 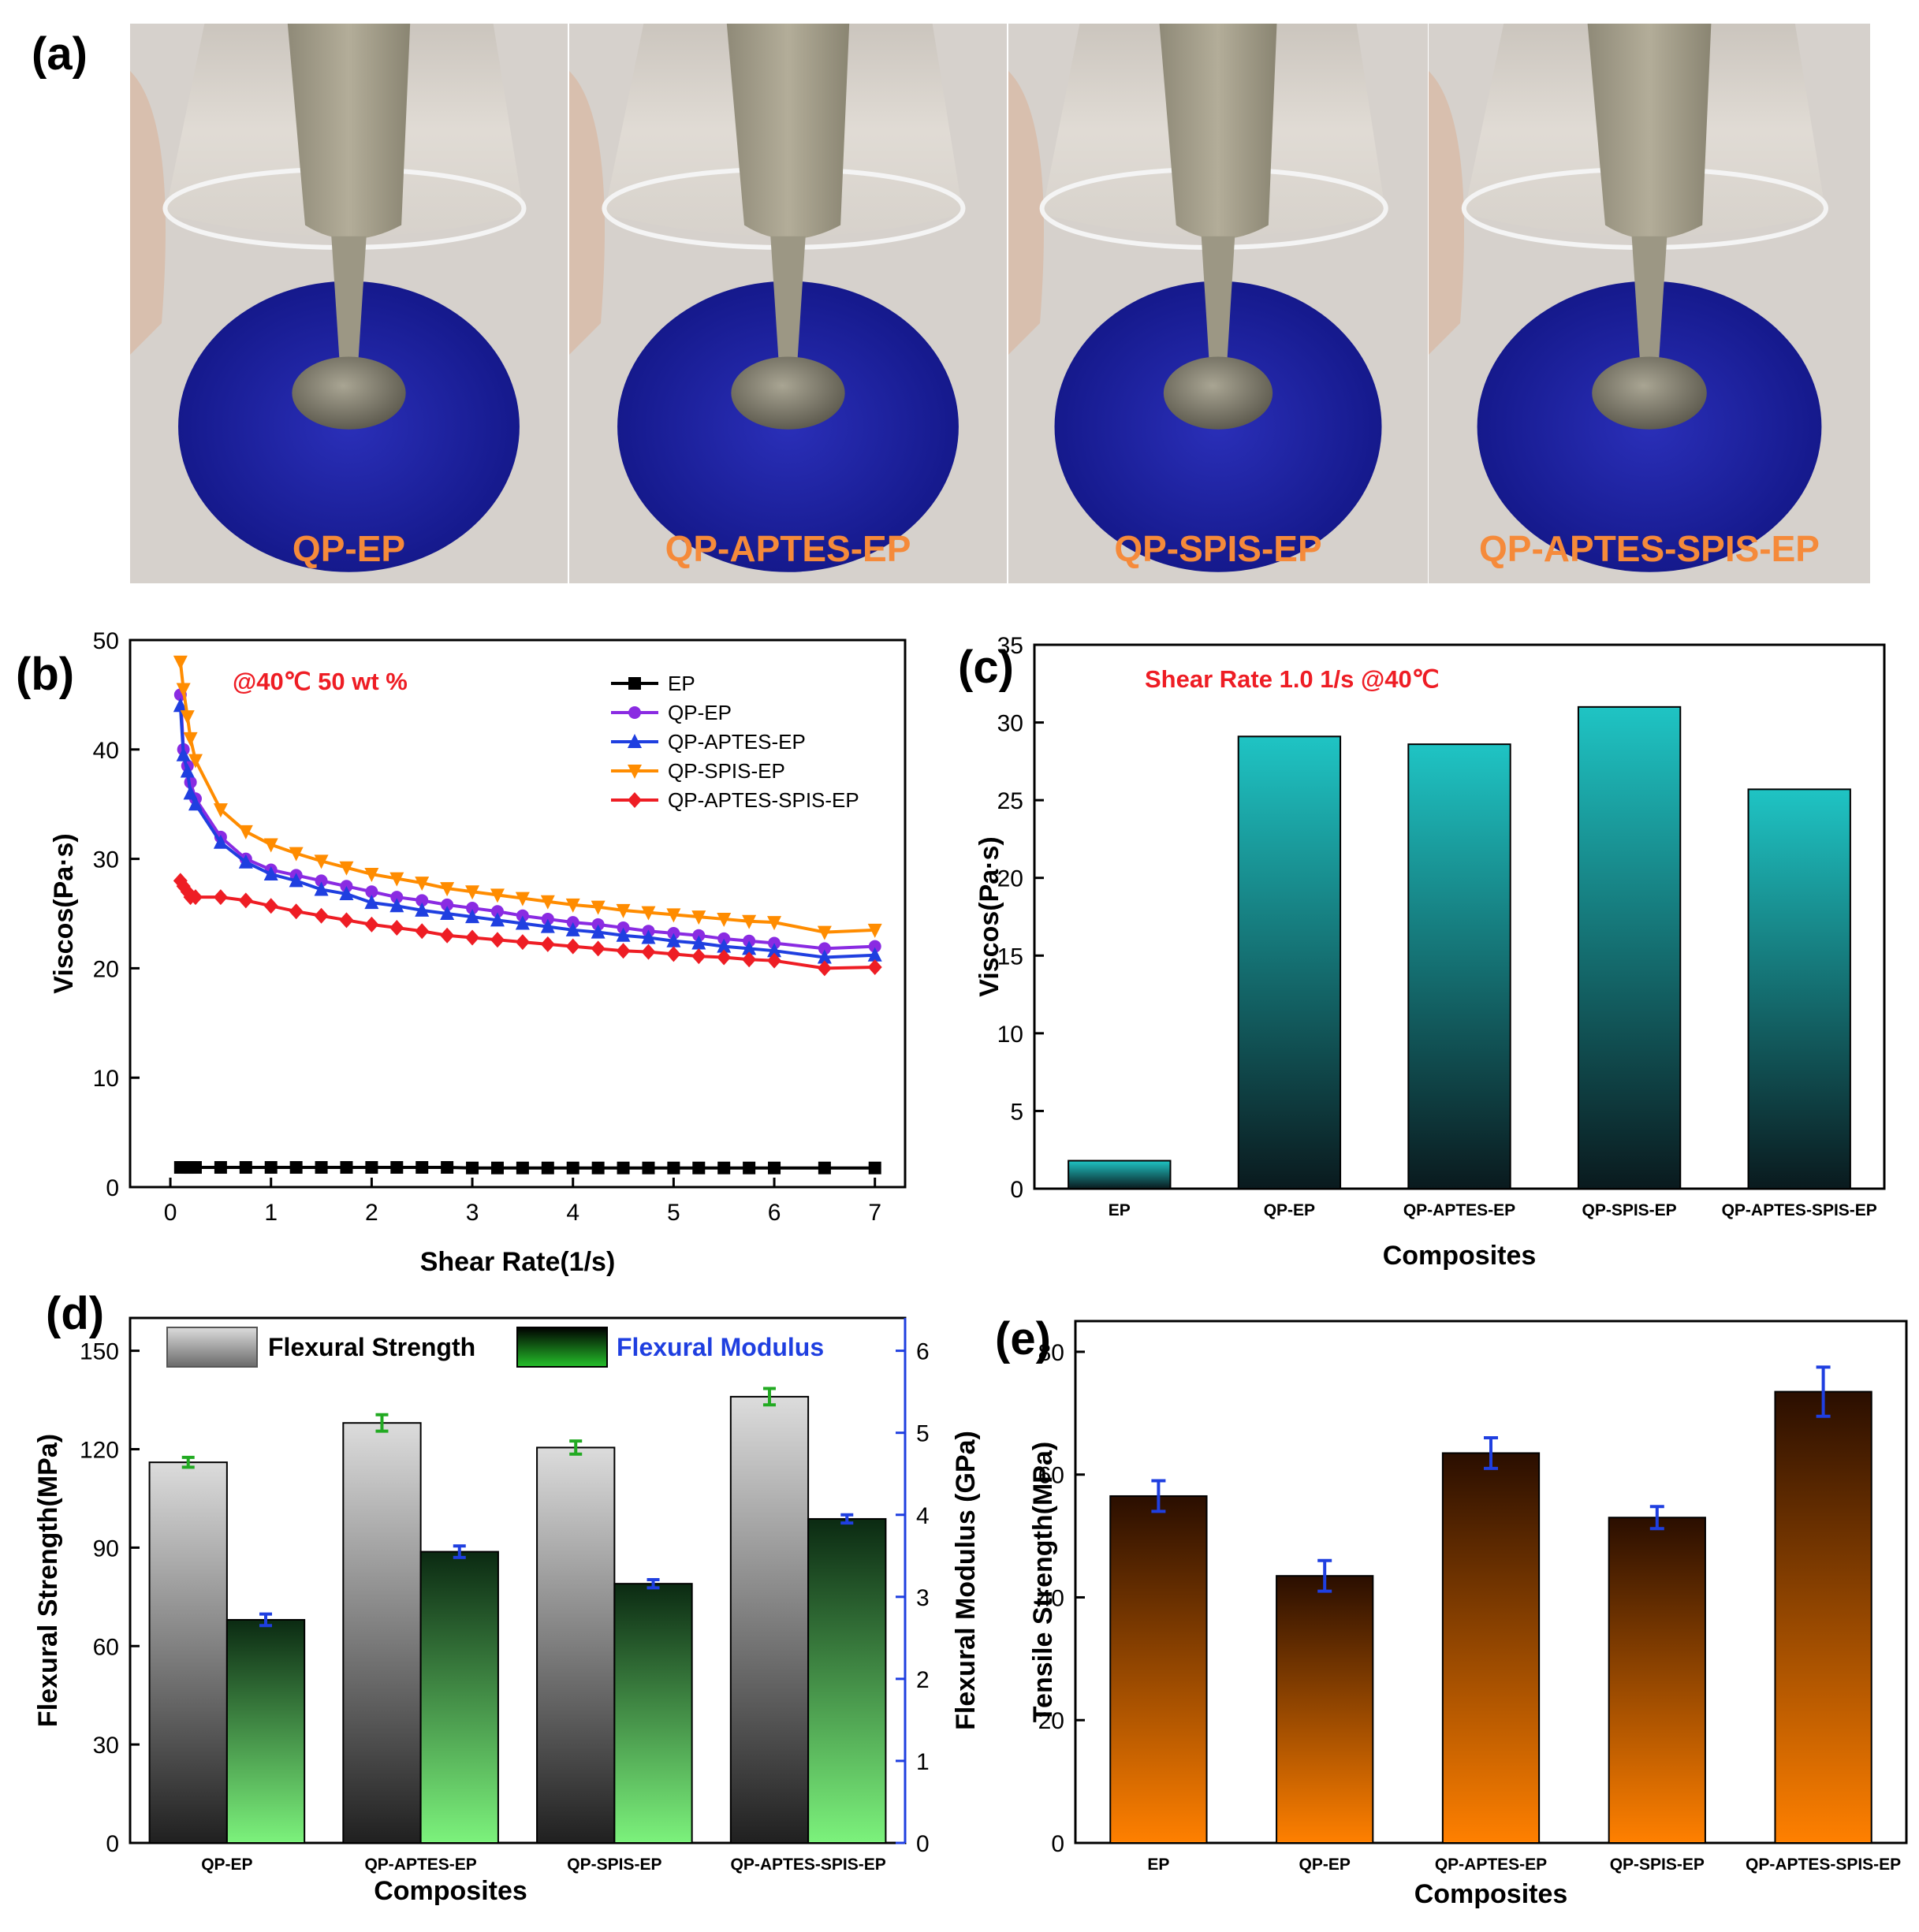 What do you see at coordinates (788, 548) in the screenshot?
I see `photo-caption: QP-APTES-EP` at bounding box center [788, 548].